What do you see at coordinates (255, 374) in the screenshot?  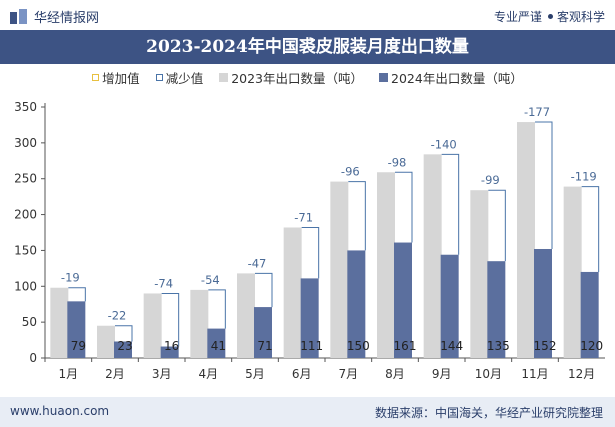 I see `x-tick-label: 5月` at bounding box center [255, 374].